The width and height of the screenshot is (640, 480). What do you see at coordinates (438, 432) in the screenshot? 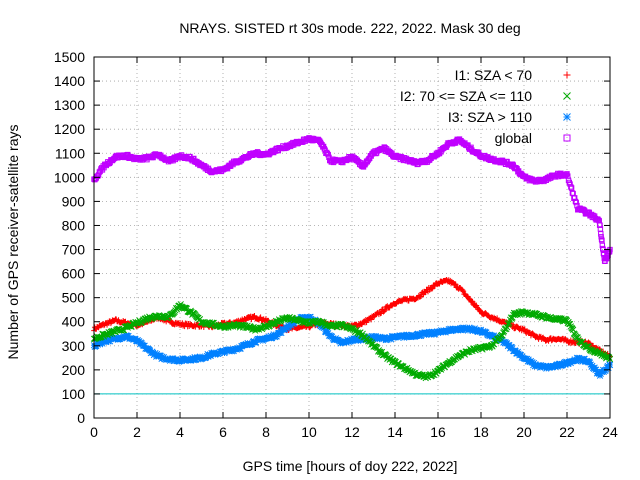
I see `x-tick-label: 16` at bounding box center [438, 432].